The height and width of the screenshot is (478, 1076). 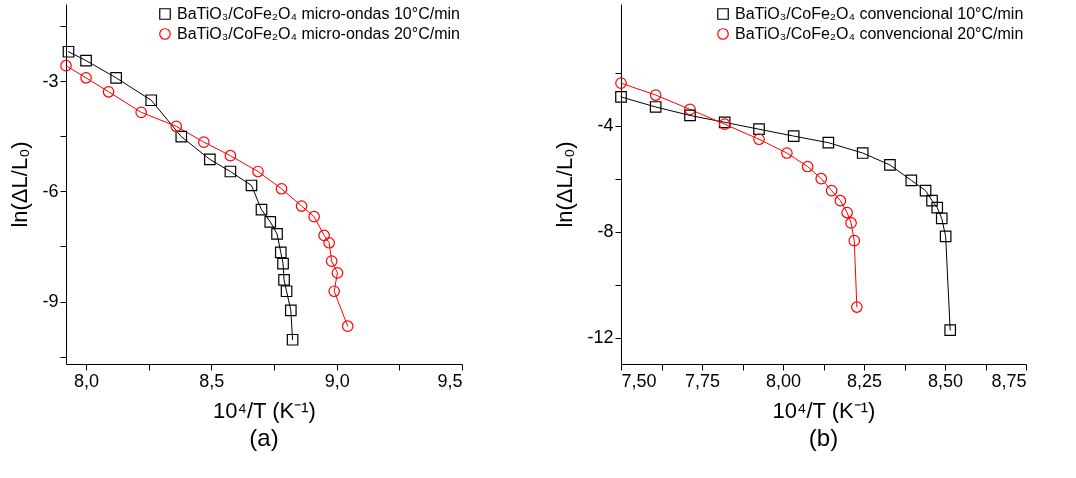 I want to click on x-tick-label: 8,25, so click(x=864, y=380).